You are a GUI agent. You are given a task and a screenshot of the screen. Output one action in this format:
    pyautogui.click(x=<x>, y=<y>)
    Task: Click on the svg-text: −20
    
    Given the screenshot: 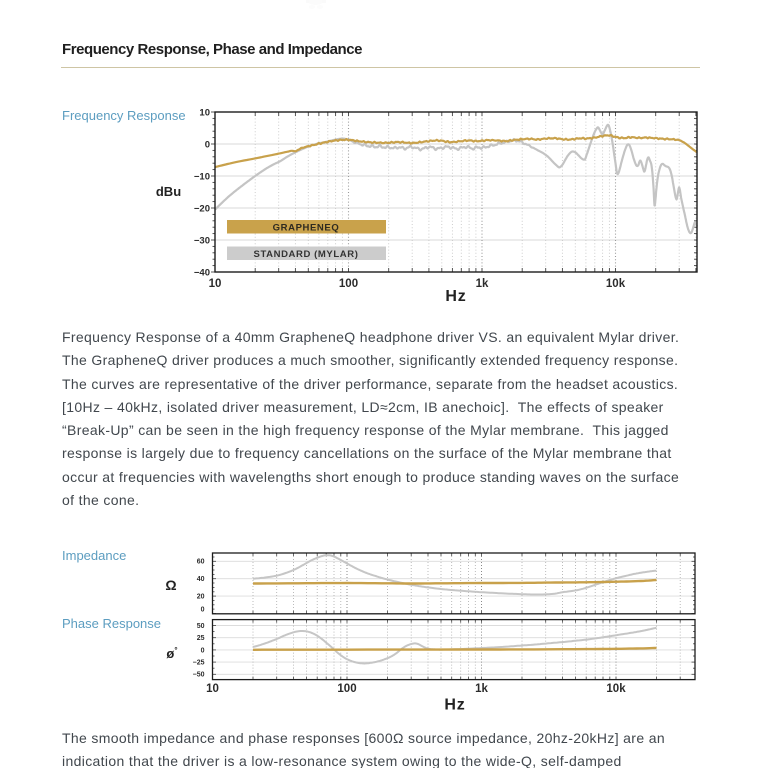 What is the action you would take?
    pyautogui.click(x=202, y=208)
    